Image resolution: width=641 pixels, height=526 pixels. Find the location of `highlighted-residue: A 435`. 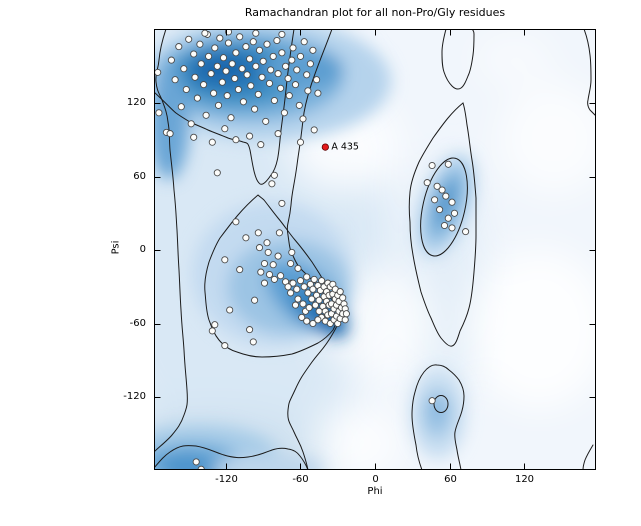

highlighted-residue: A 435 is located at coordinates (340, 147).